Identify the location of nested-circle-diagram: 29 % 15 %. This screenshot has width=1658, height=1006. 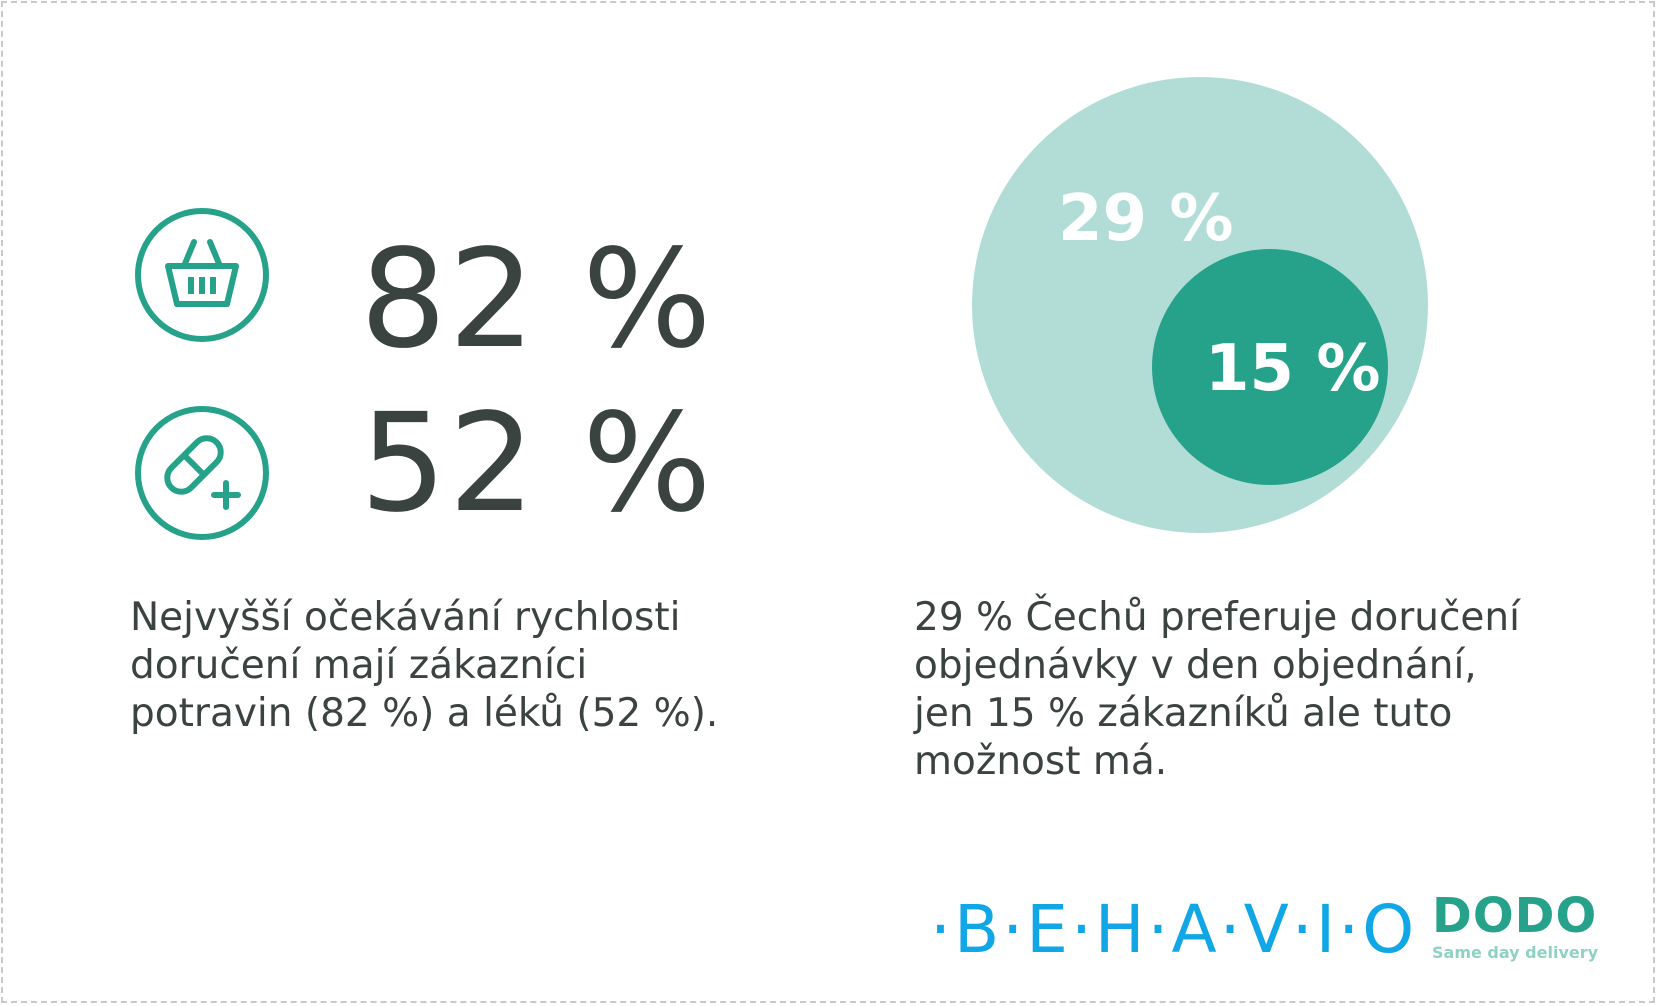
(1200, 305).